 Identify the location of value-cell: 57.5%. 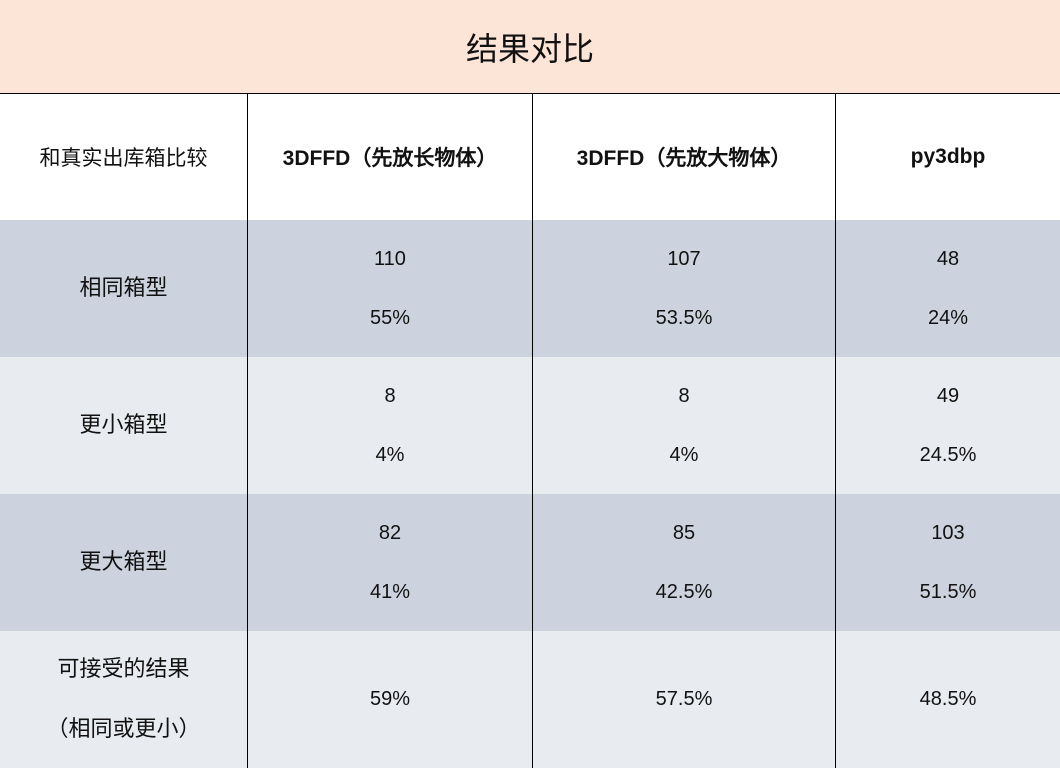
(684, 699).